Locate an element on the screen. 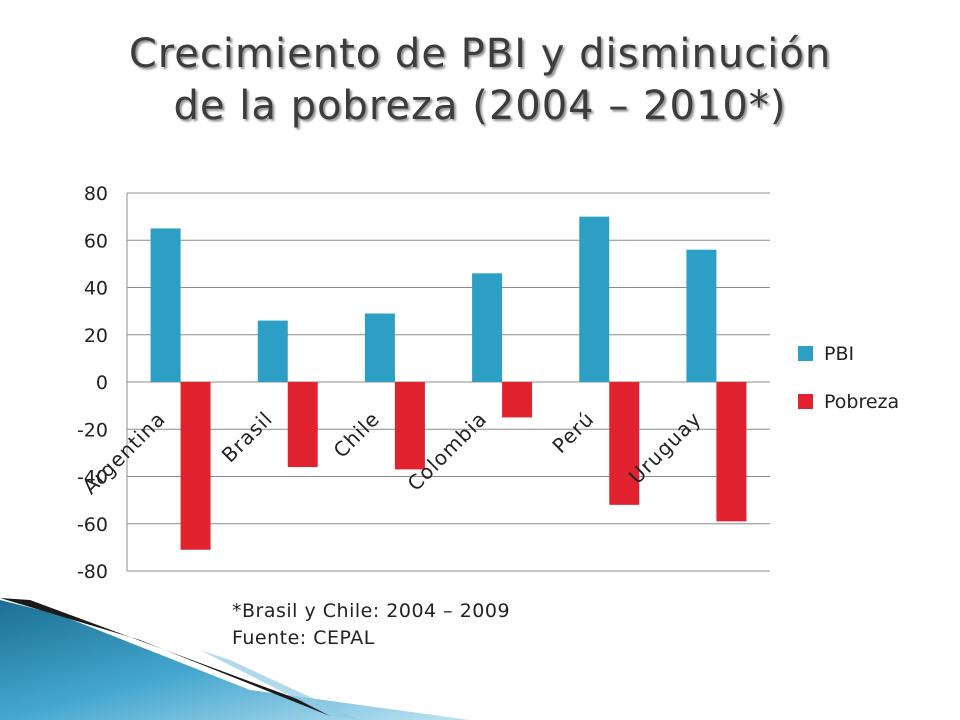 This screenshot has height=720, width=960. y-tick-label: 0 is located at coordinates (102, 383).